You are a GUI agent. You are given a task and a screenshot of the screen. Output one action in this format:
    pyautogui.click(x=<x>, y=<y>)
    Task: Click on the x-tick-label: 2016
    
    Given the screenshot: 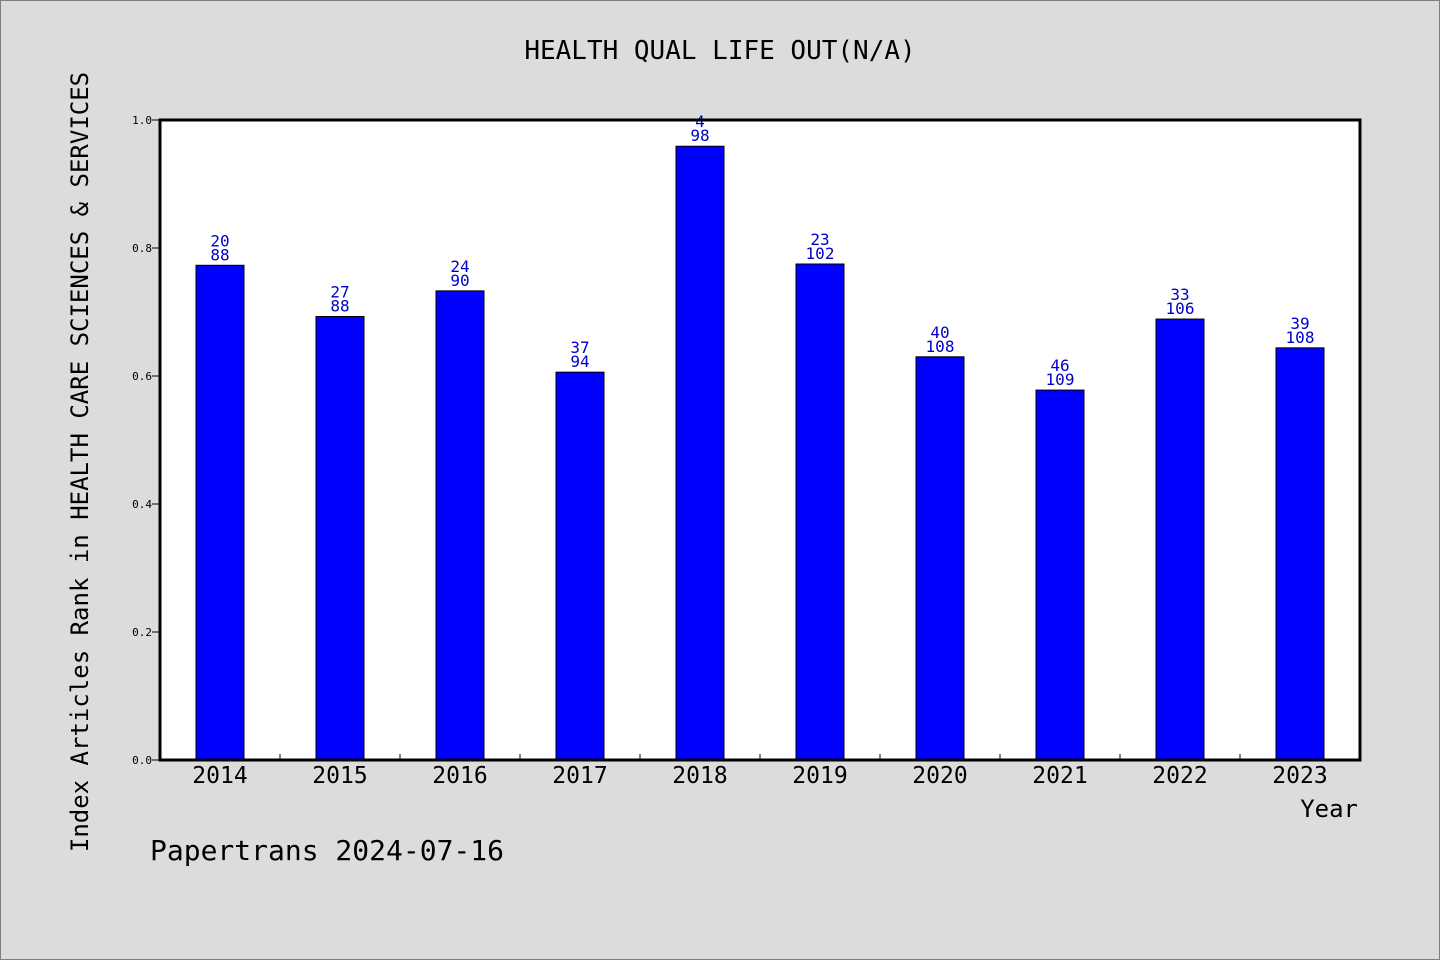 What is the action you would take?
    pyautogui.click(x=459, y=776)
    